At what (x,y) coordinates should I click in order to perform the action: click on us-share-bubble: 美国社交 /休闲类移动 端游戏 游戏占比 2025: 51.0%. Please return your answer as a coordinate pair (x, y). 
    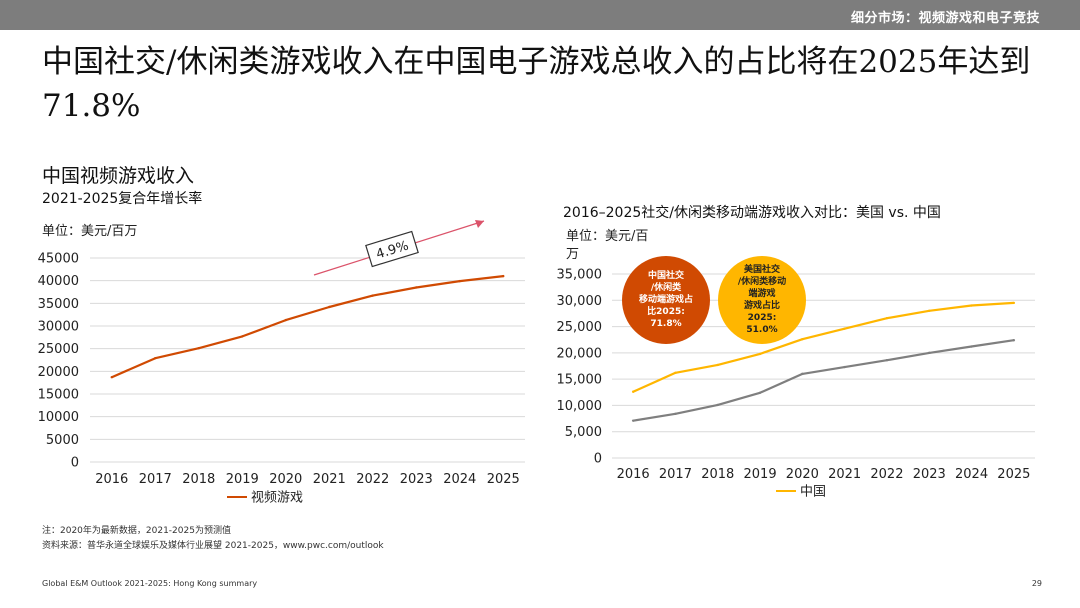
    Looking at the image, I should click on (762, 300).